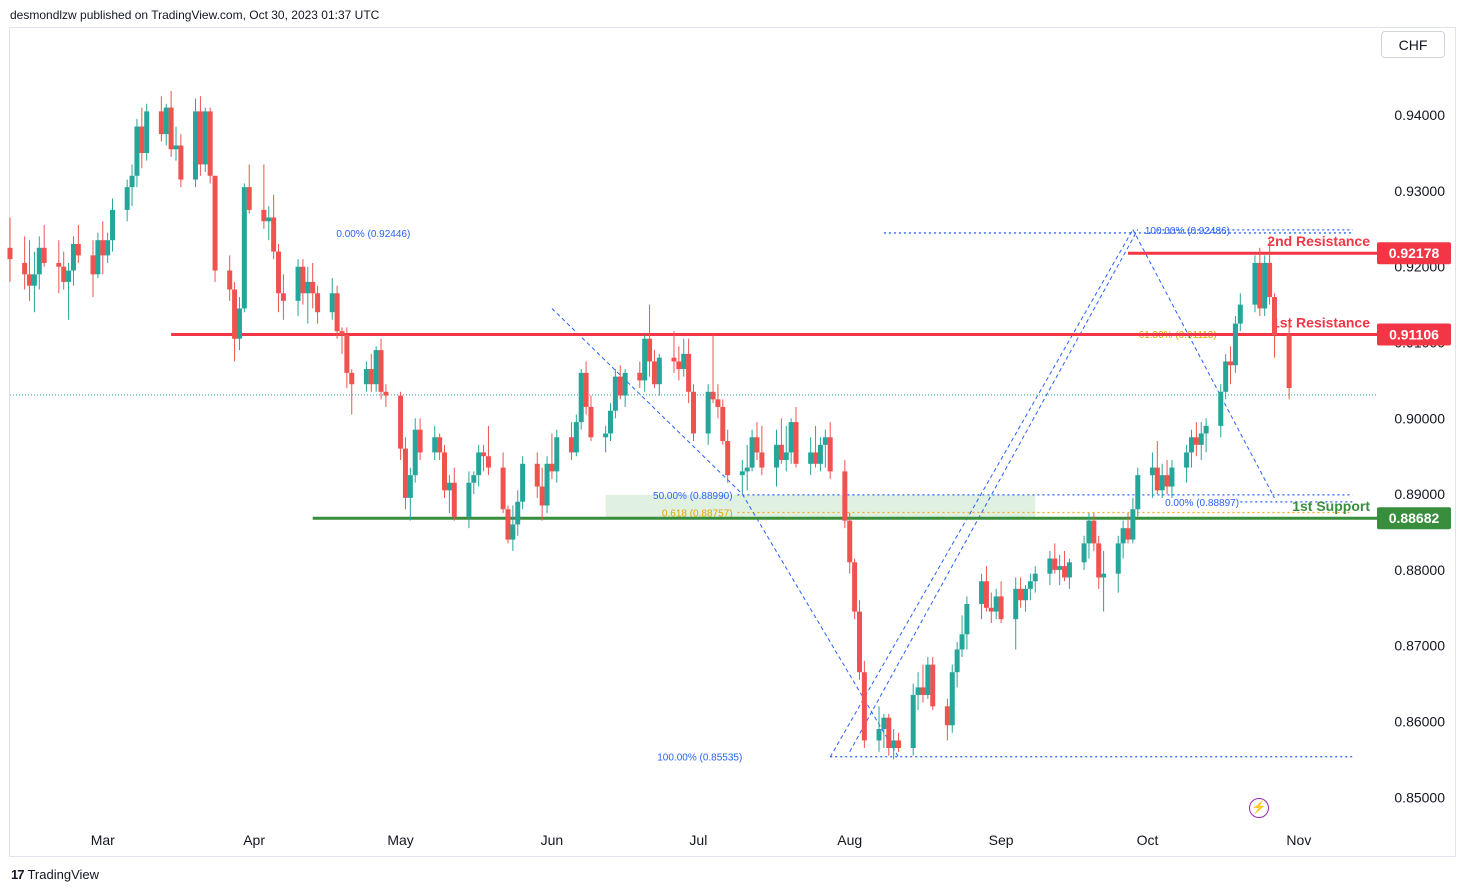 The height and width of the screenshot is (893, 1466). I want to click on price-tag-label: 0.92178, so click(1414, 253).